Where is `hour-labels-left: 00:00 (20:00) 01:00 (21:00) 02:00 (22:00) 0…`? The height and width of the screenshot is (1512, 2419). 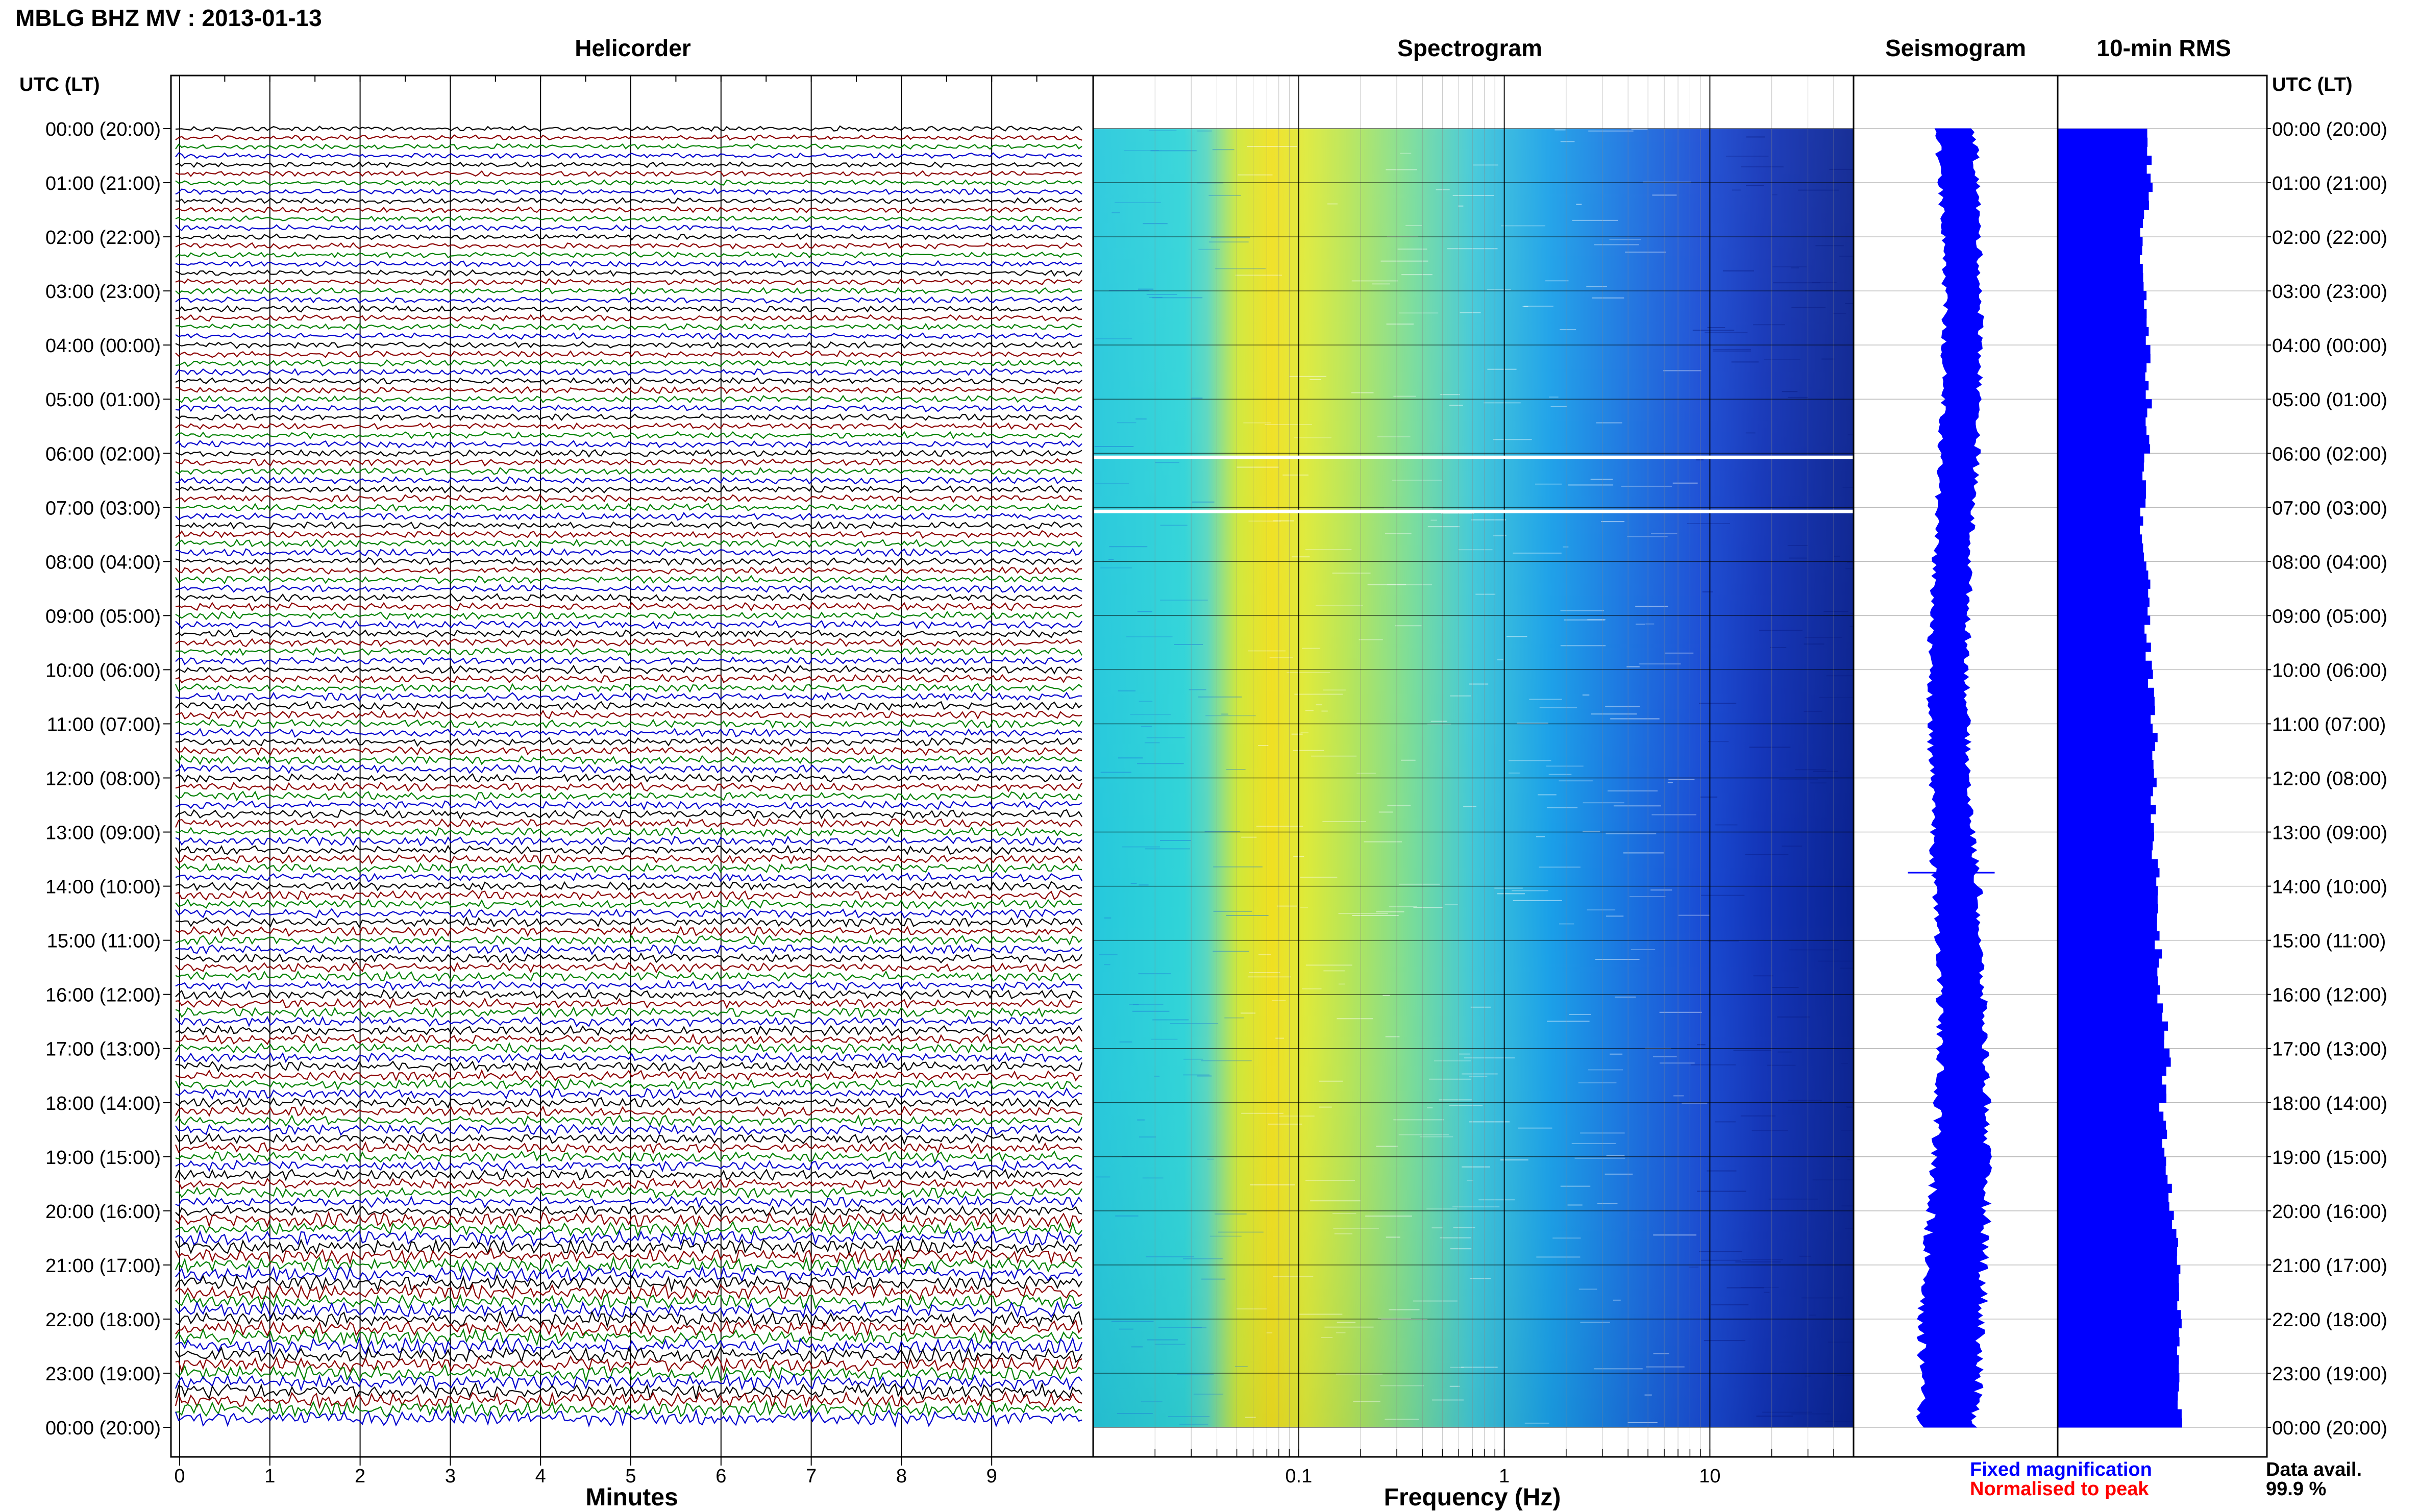
hour-labels-left: 00:00 (20:00) 01:00 (21:00) 02:00 (22:00) 0… is located at coordinates (108, 779).